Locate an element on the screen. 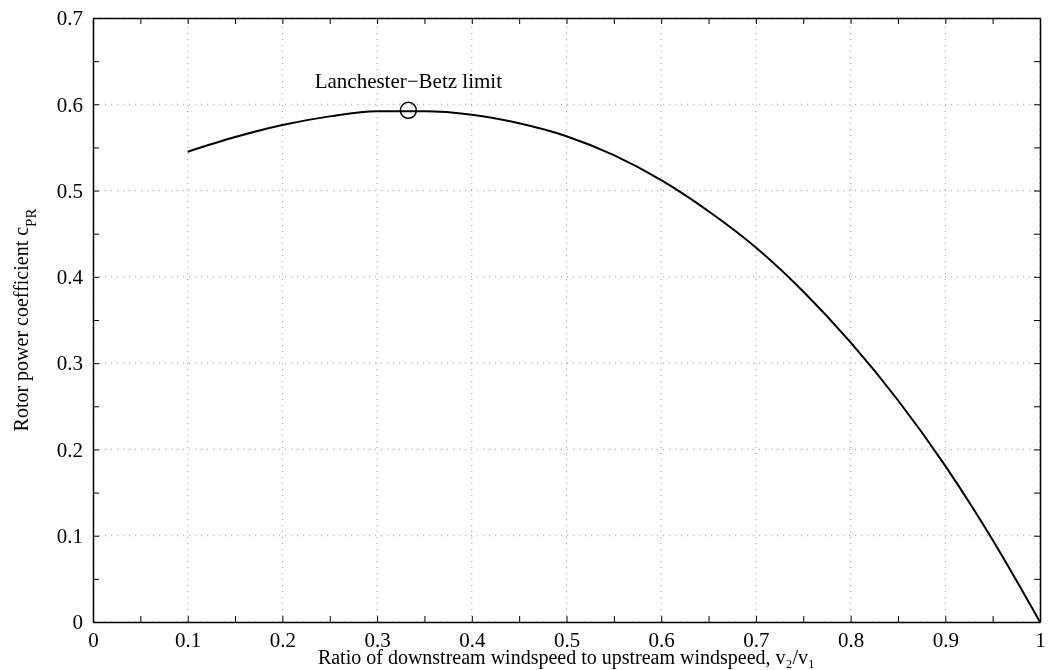 The height and width of the screenshot is (670, 1049). x-tick-label: 1 is located at coordinates (1040, 639).